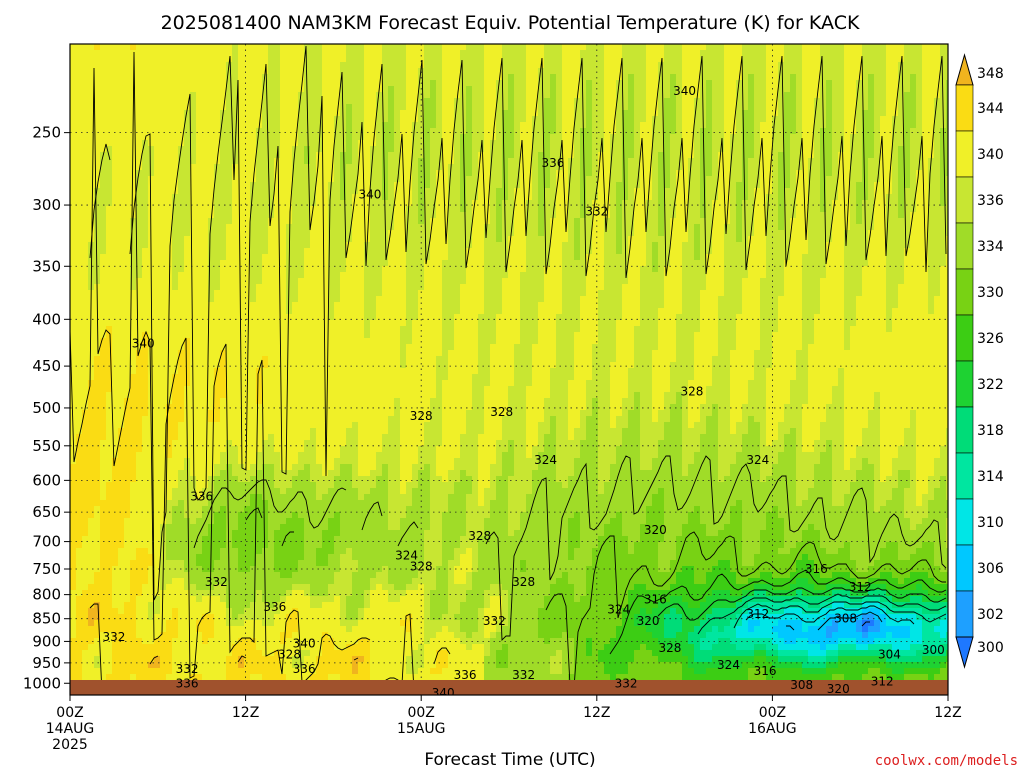  I want to click on y-tick-label: 700, so click(46, 542).